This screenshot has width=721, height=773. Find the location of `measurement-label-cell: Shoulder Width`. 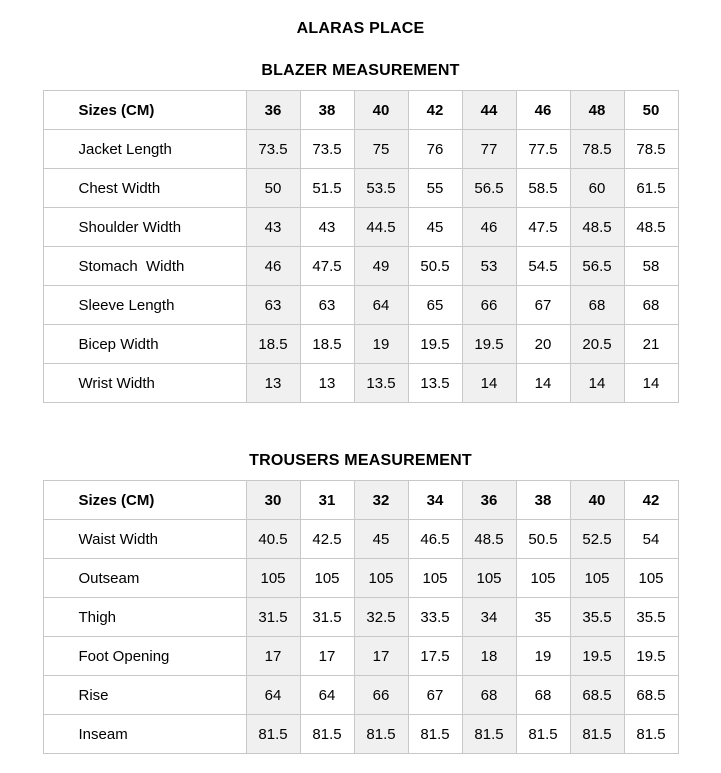

measurement-label-cell: Shoulder Width is located at coordinates (144, 227).